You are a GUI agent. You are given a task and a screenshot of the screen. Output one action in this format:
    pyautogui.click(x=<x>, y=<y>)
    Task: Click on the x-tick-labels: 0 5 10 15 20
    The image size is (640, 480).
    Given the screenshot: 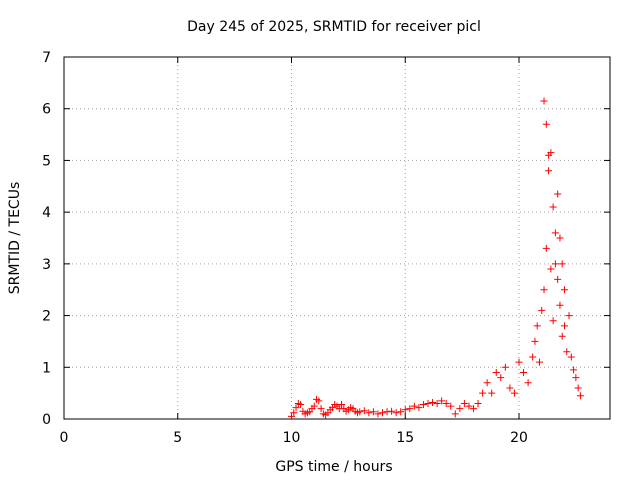 What is the action you would take?
    pyautogui.click(x=294, y=438)
    